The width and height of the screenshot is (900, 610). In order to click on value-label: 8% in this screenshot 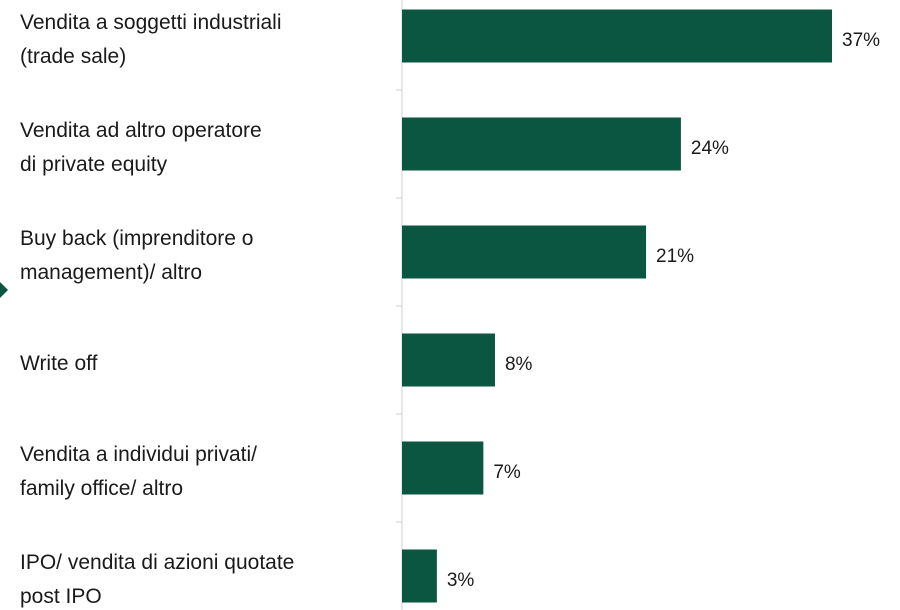, I will do `click(518, 364)`.